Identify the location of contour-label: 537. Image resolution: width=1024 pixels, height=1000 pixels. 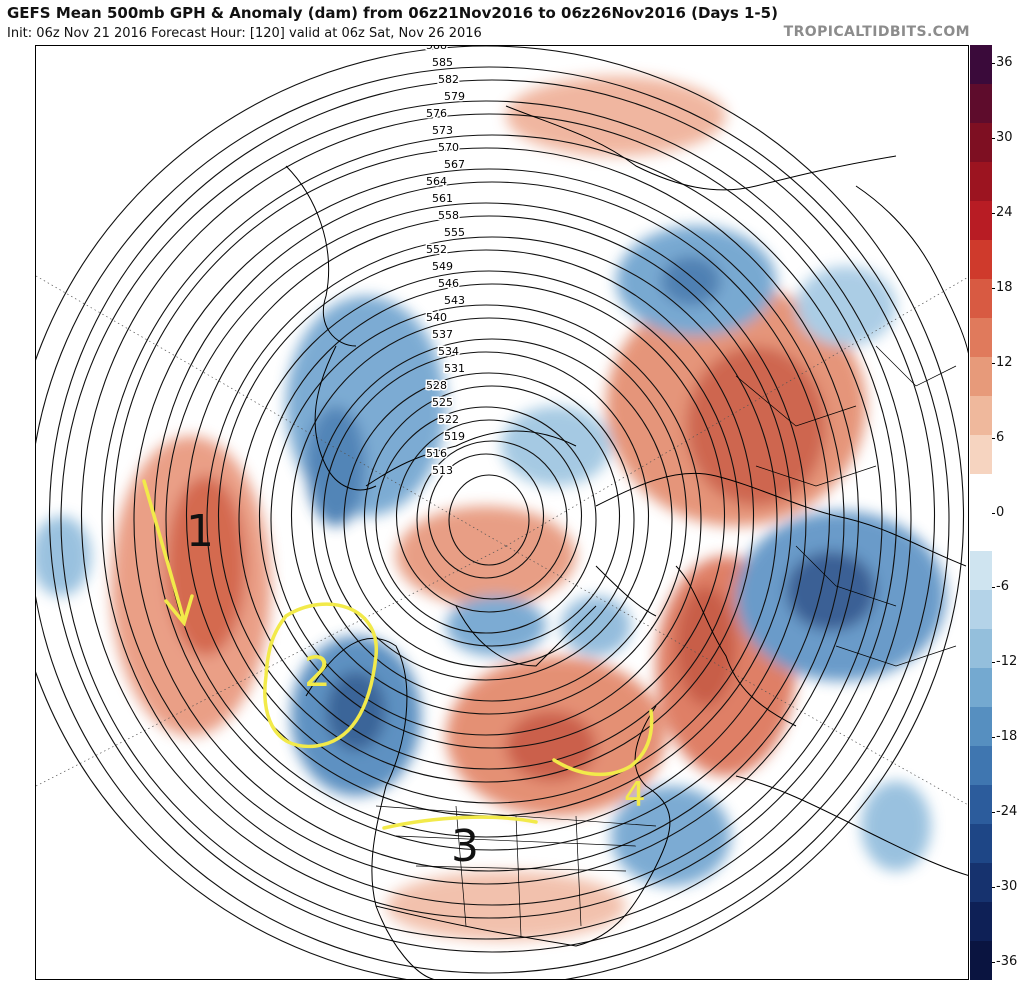
(442, 334).